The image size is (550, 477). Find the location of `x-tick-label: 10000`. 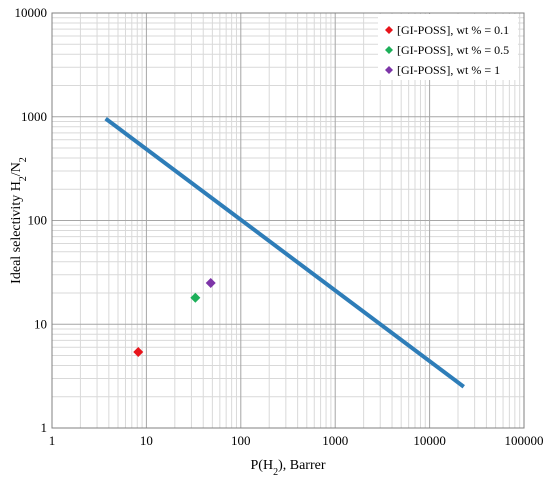

x-tick-label: 10000 is located at coordinates (429, 440).